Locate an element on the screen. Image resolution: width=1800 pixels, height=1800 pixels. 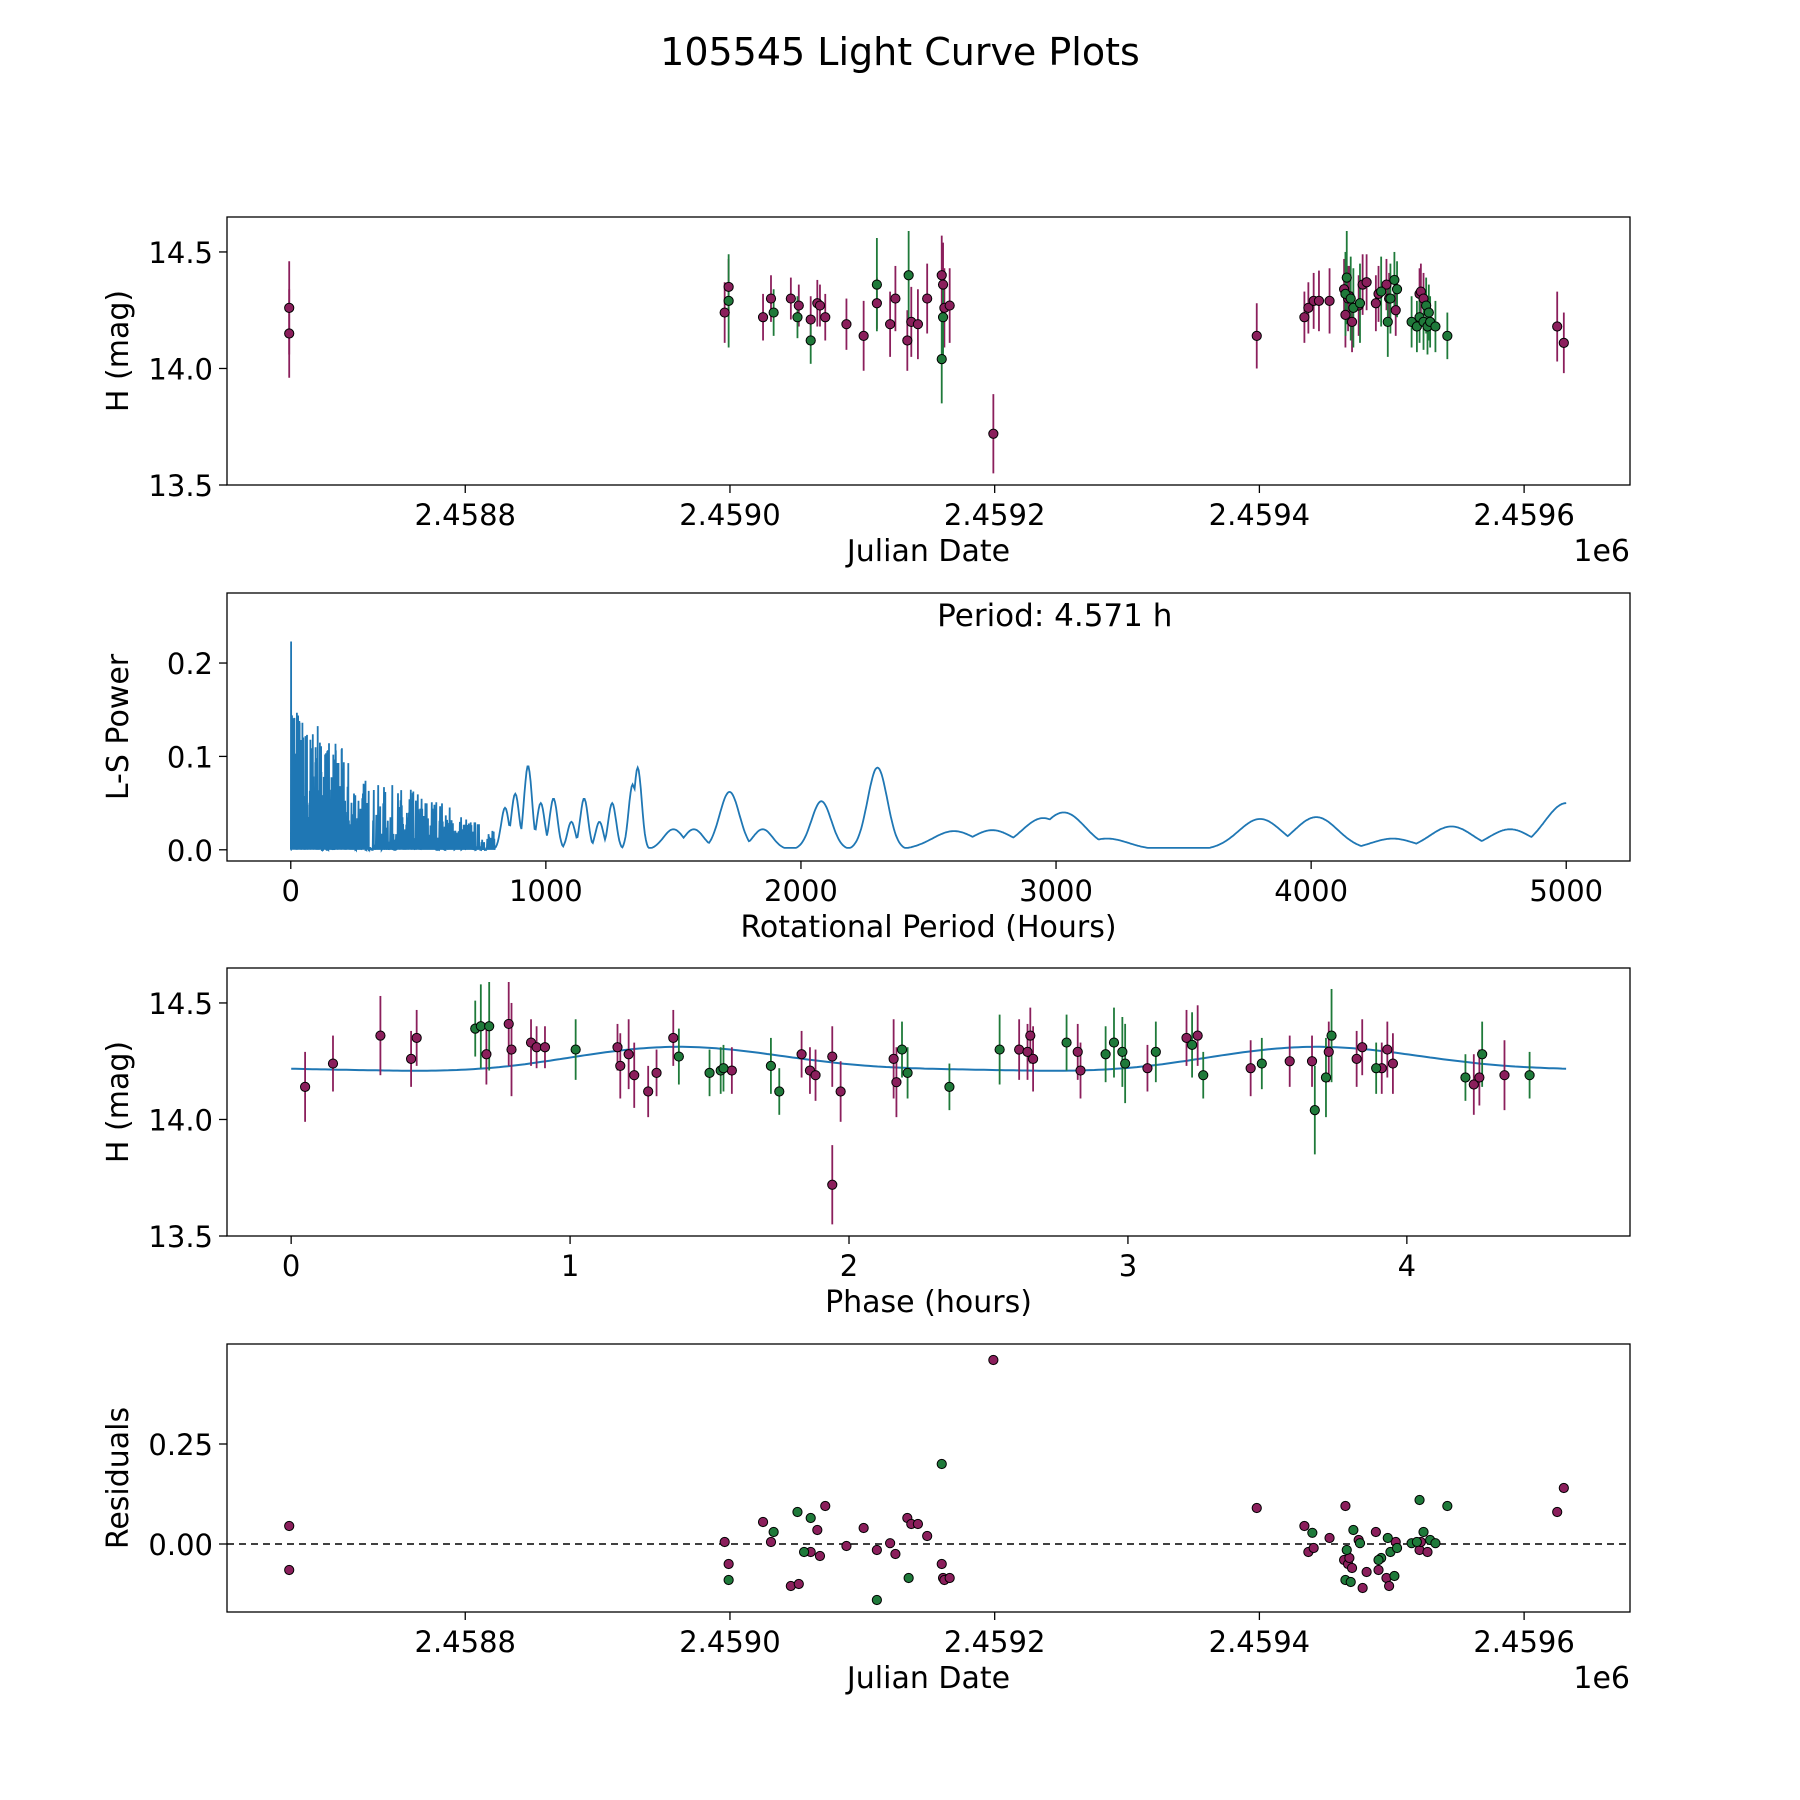
lightcurve-xtick-label: 2.4592 is located at coordinates (994, 515).